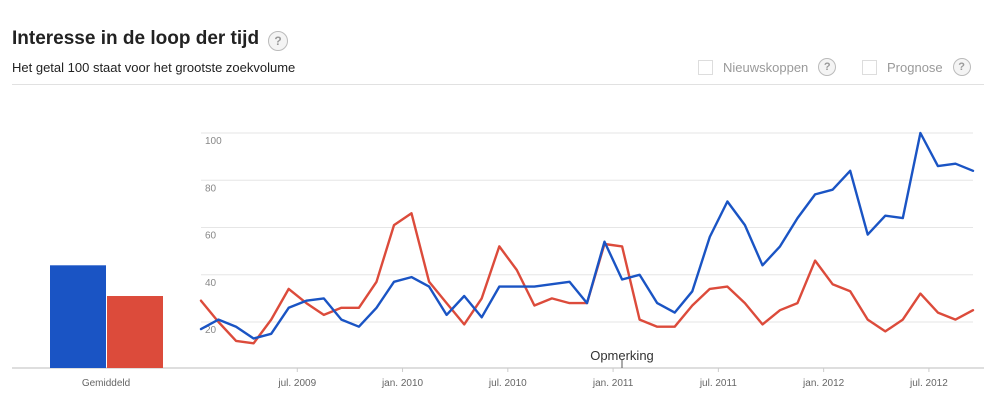 The height and width of the screenshot is (401, 996). I want to click on x-tick-label: jul. 2010, so click(507, 383).